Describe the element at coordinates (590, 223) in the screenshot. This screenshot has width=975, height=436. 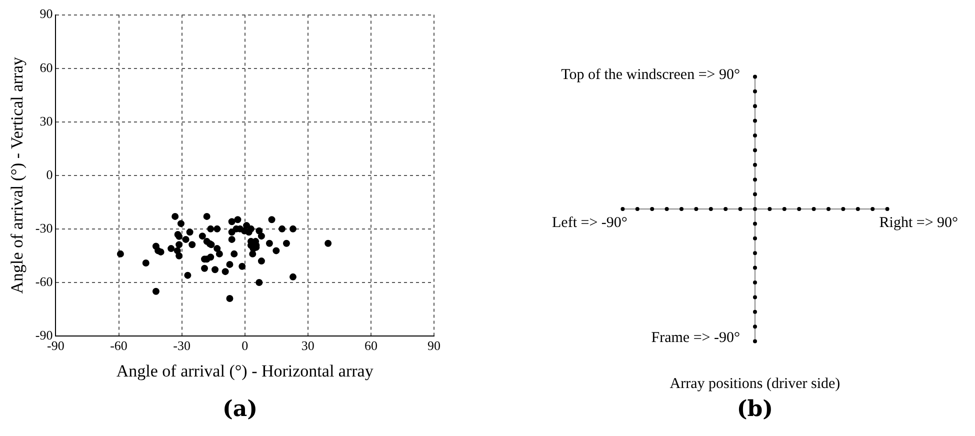
I see `text: Left => -90°` at that location.